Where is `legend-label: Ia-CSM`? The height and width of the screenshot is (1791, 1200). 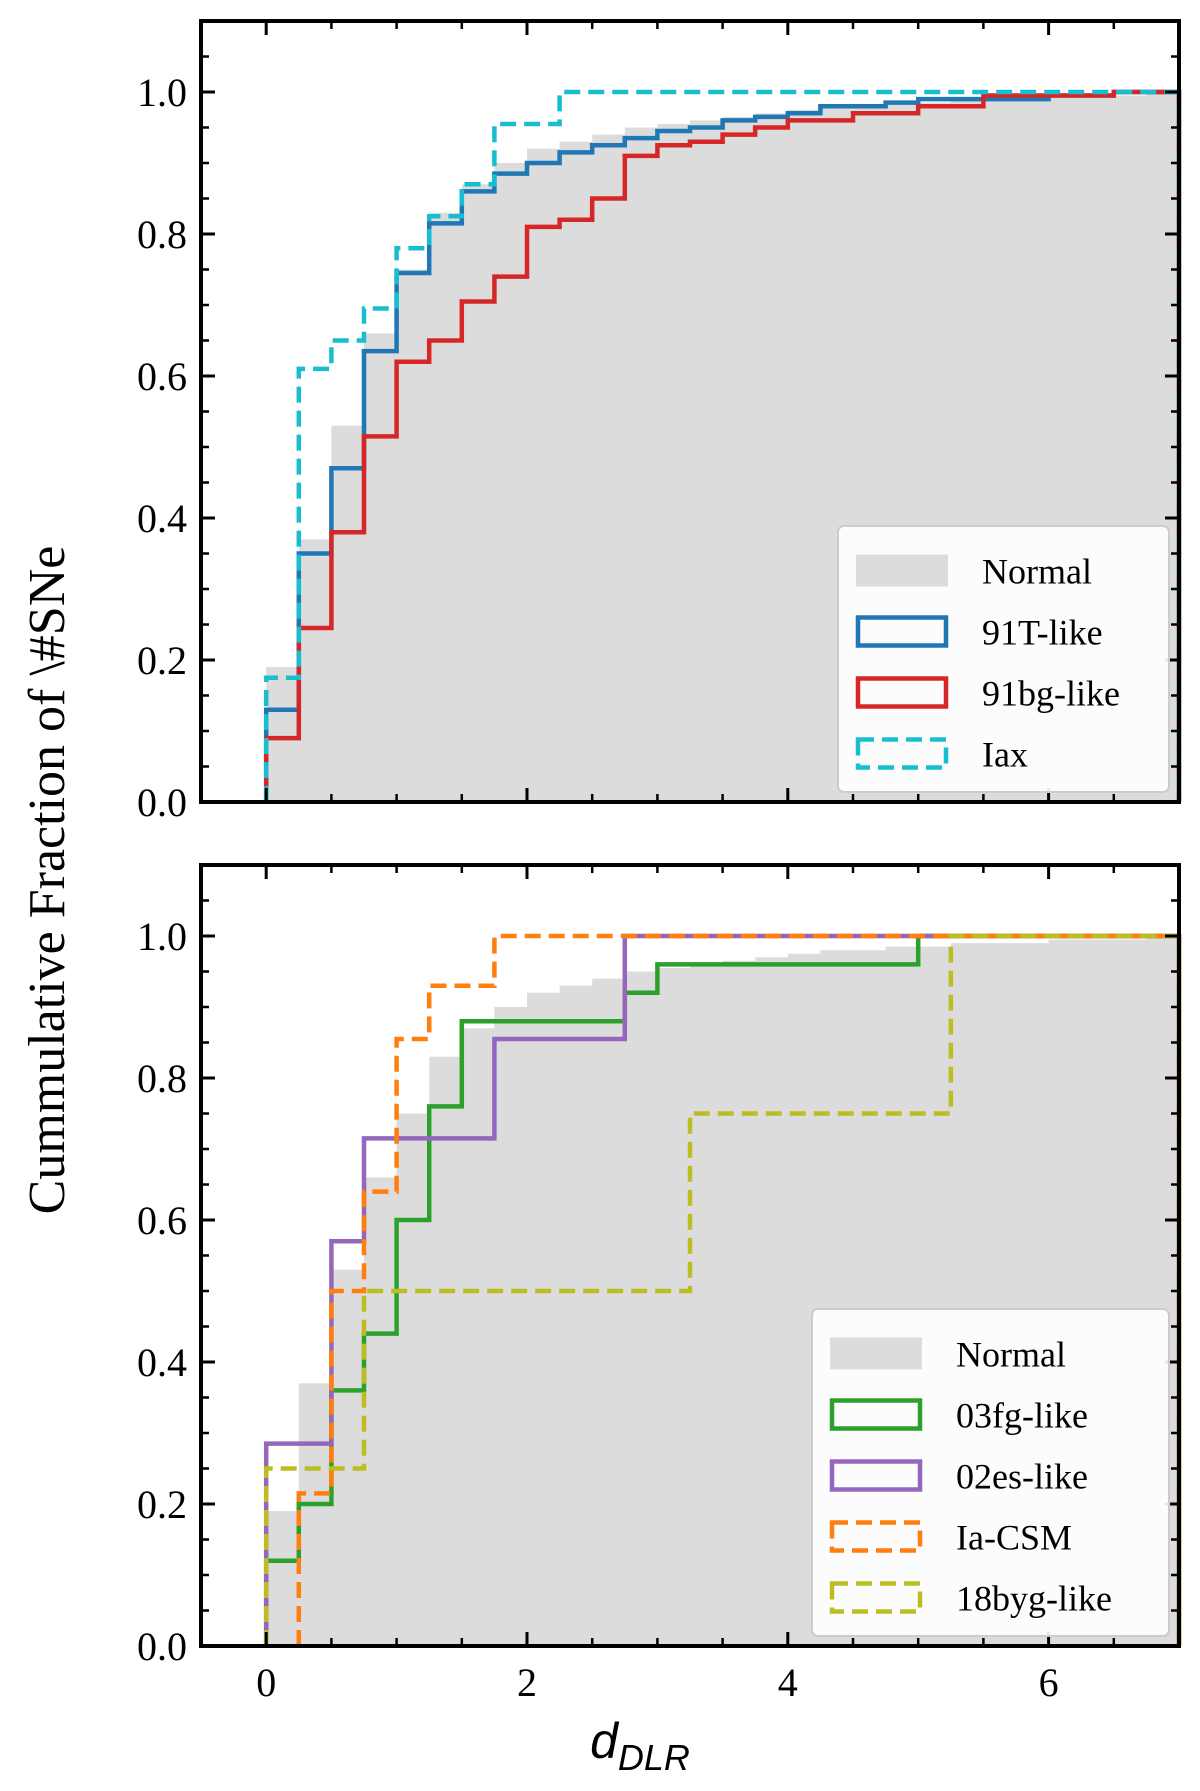 legend-label: Ia-CSM is located at coordinates (1014, 1538).